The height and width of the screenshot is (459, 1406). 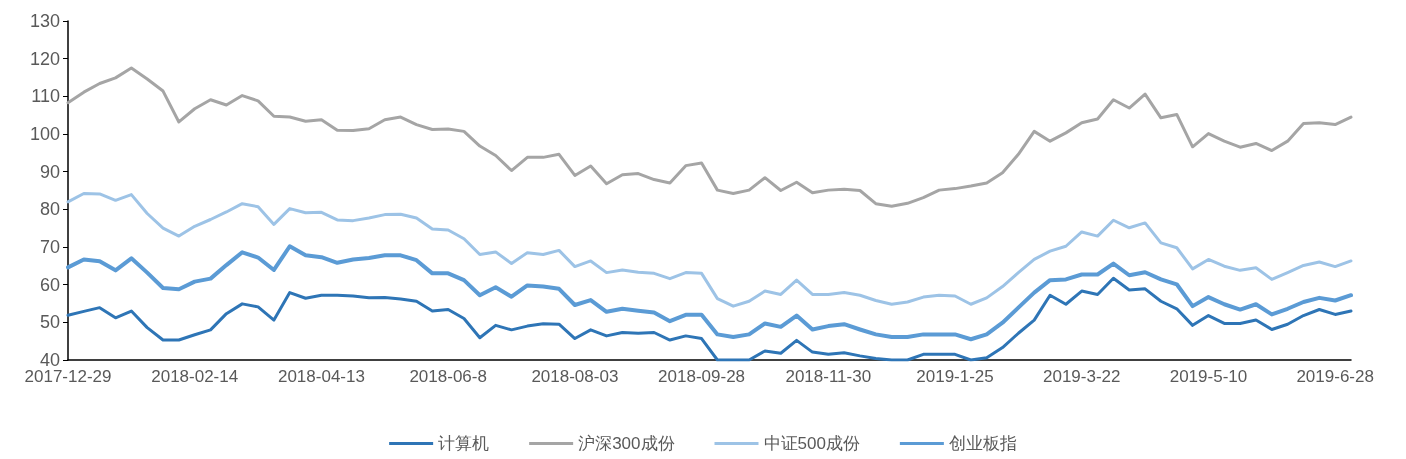 What do you see at coordinates (44, 134) in the screenshot?
I see `y-tick-label: 100` at bounding box center [44, 134].